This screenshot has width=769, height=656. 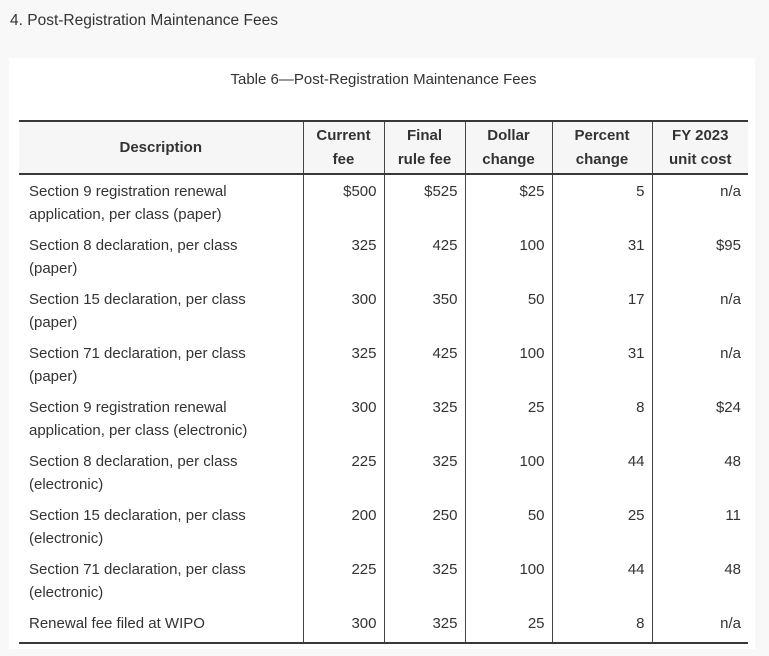 I want to click on description-cell: Section 8 declaration, per class (paper), so click(x=133, y=257).